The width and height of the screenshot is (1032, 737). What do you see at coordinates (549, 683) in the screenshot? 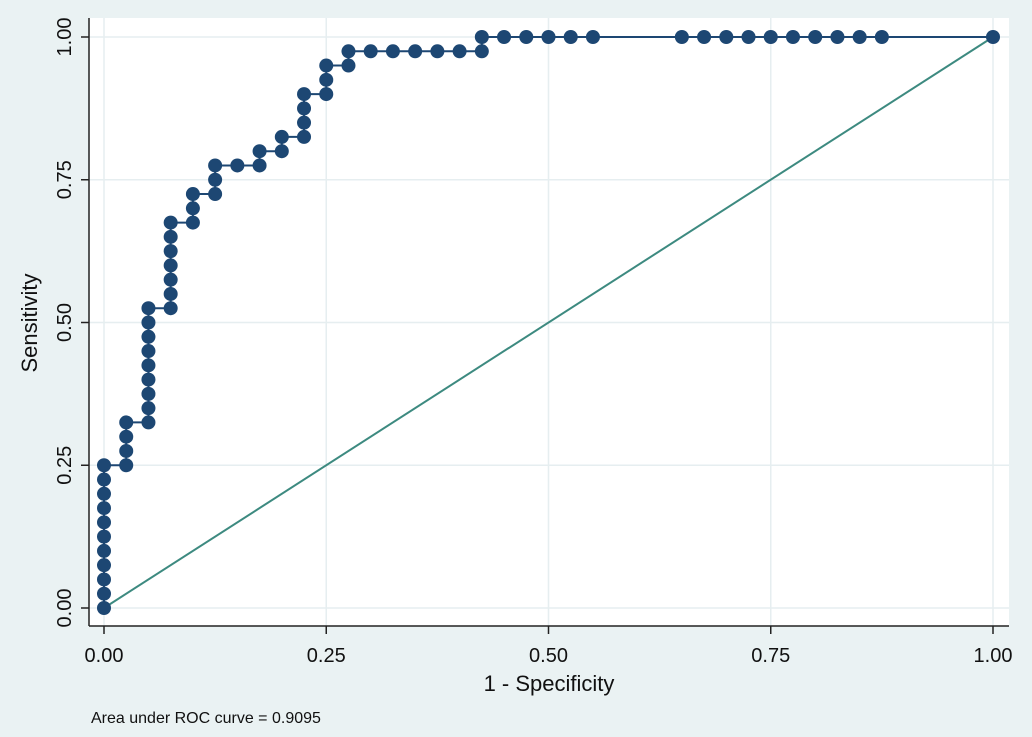
I see `x-axis-title: 1 - Specificity` at bounding box center [549, 683].